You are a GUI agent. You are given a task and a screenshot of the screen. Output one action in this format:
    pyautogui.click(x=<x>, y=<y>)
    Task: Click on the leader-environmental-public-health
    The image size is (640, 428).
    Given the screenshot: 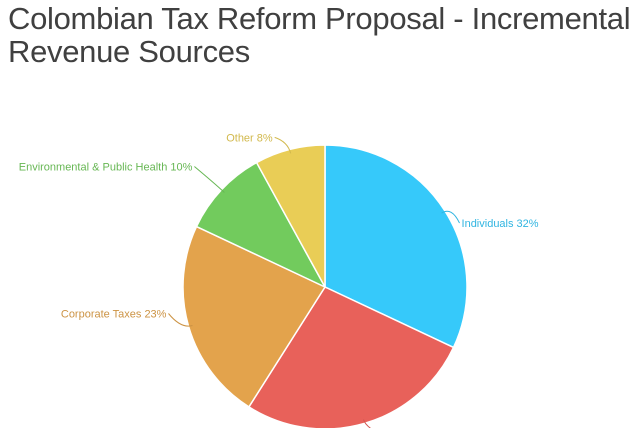 What is the action you would take?
    pyautogui.click(x=209, y=179)
    